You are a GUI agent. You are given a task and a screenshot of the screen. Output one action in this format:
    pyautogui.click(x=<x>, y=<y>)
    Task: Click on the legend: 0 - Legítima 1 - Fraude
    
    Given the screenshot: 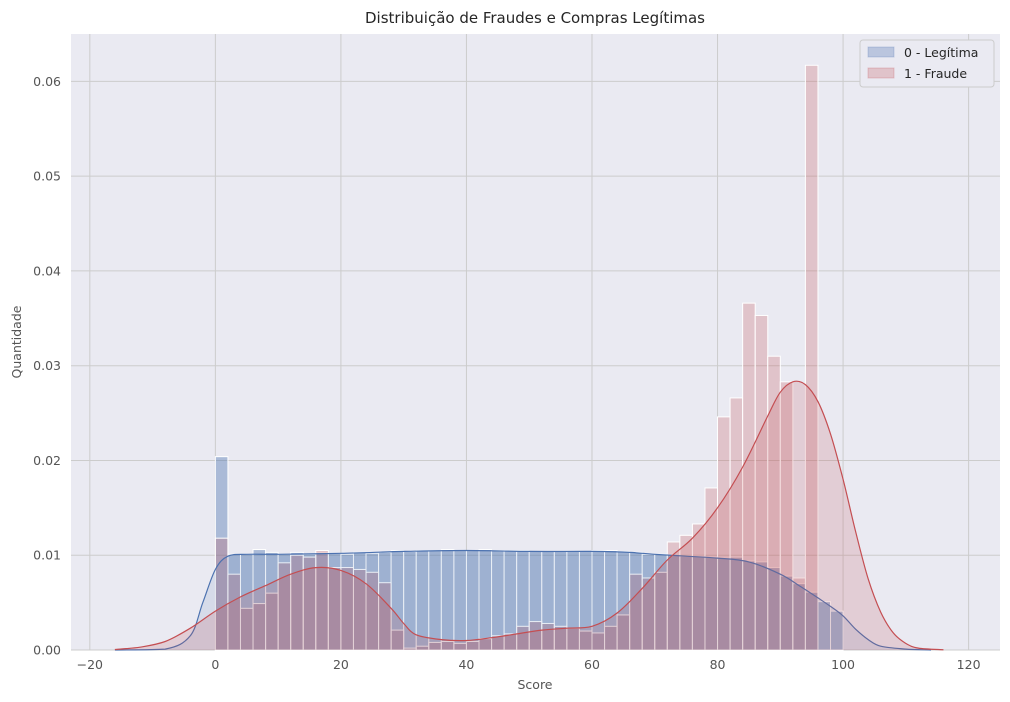 What is the action you would take?
    pyautogui.click(x=927, y=63)
    